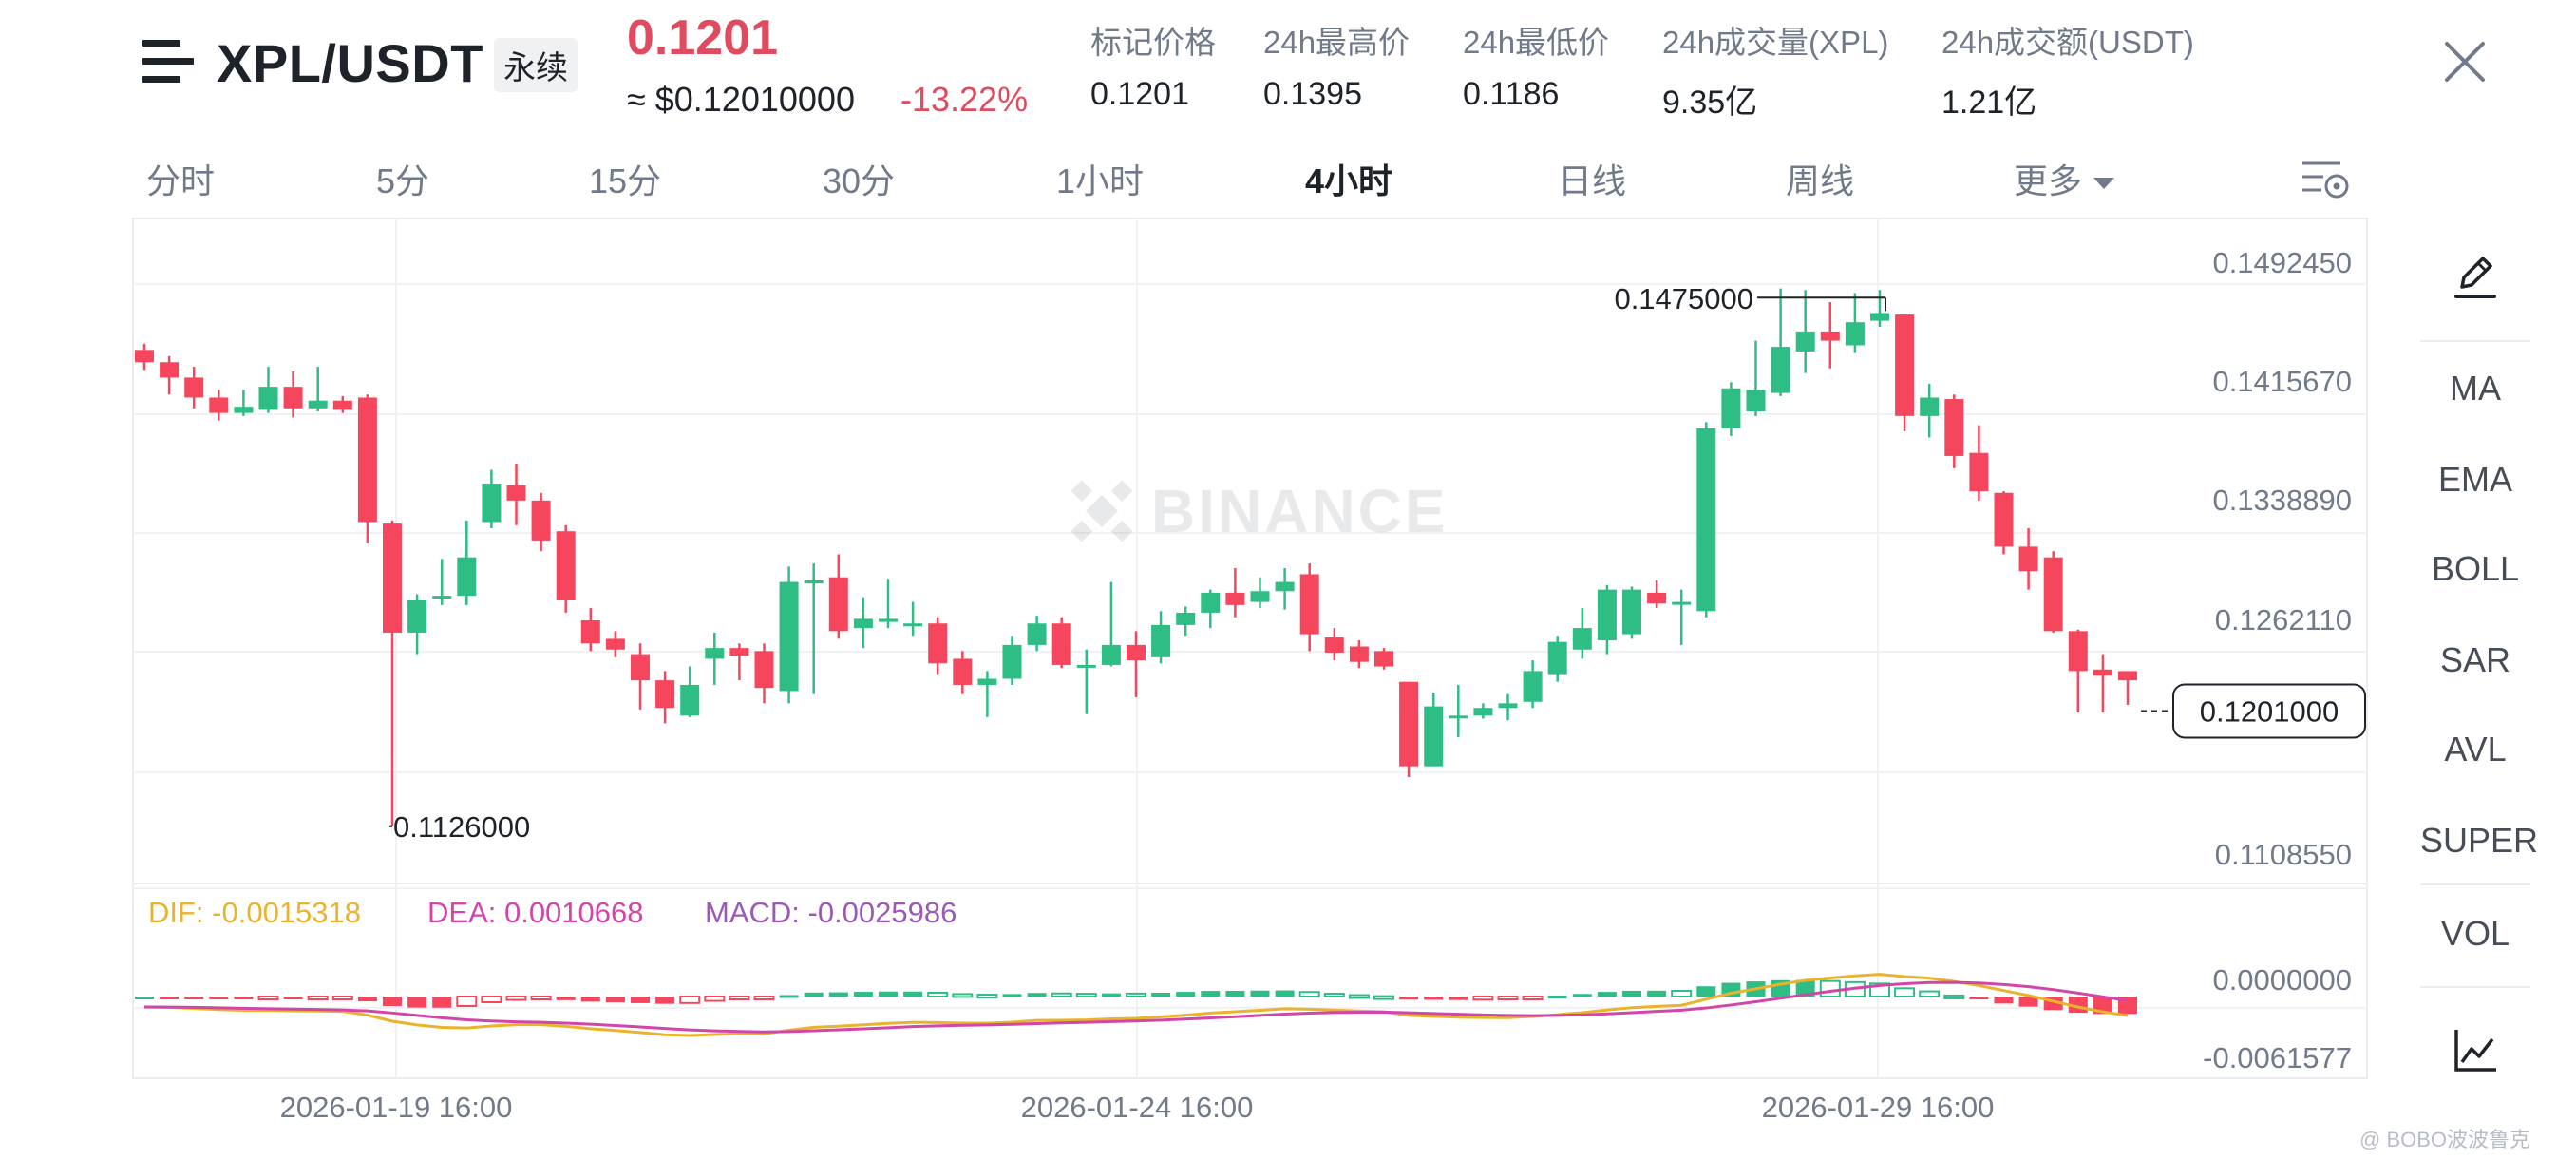  What do you see at coordinates (2475, 341) in the screenshot?
I see `toolbar-divider` at bounding box center [2475, 341].